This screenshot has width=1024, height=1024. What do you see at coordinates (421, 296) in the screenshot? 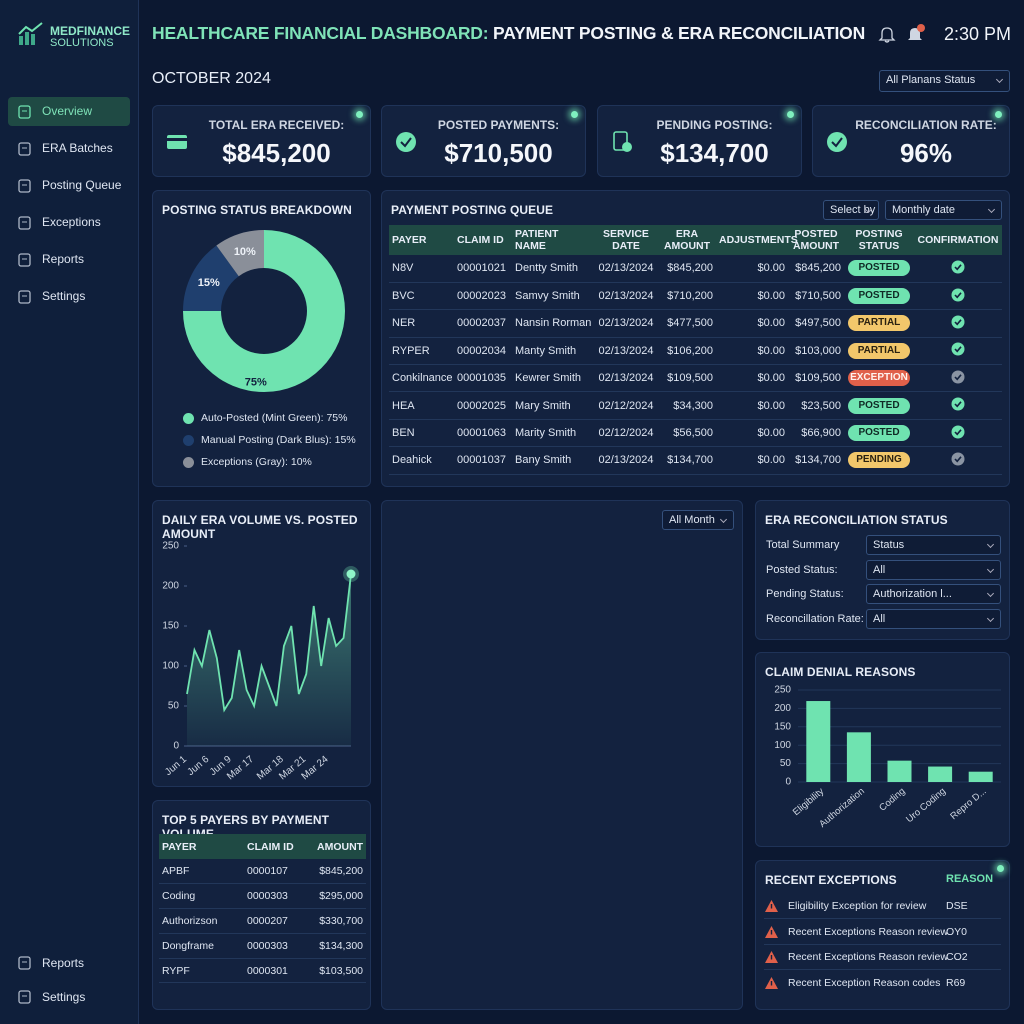
I see `cell: BVC` at bounding box center [421, 296].